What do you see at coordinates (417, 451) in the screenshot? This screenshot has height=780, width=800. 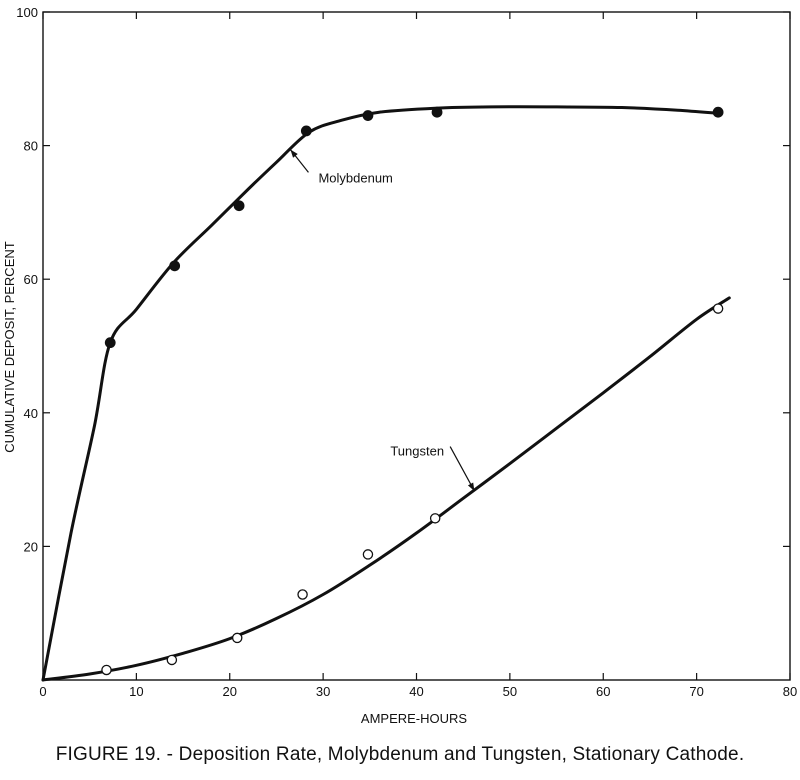 I see `annotation-label-tungsten: Tungsten` at bounding box center [417, 451].